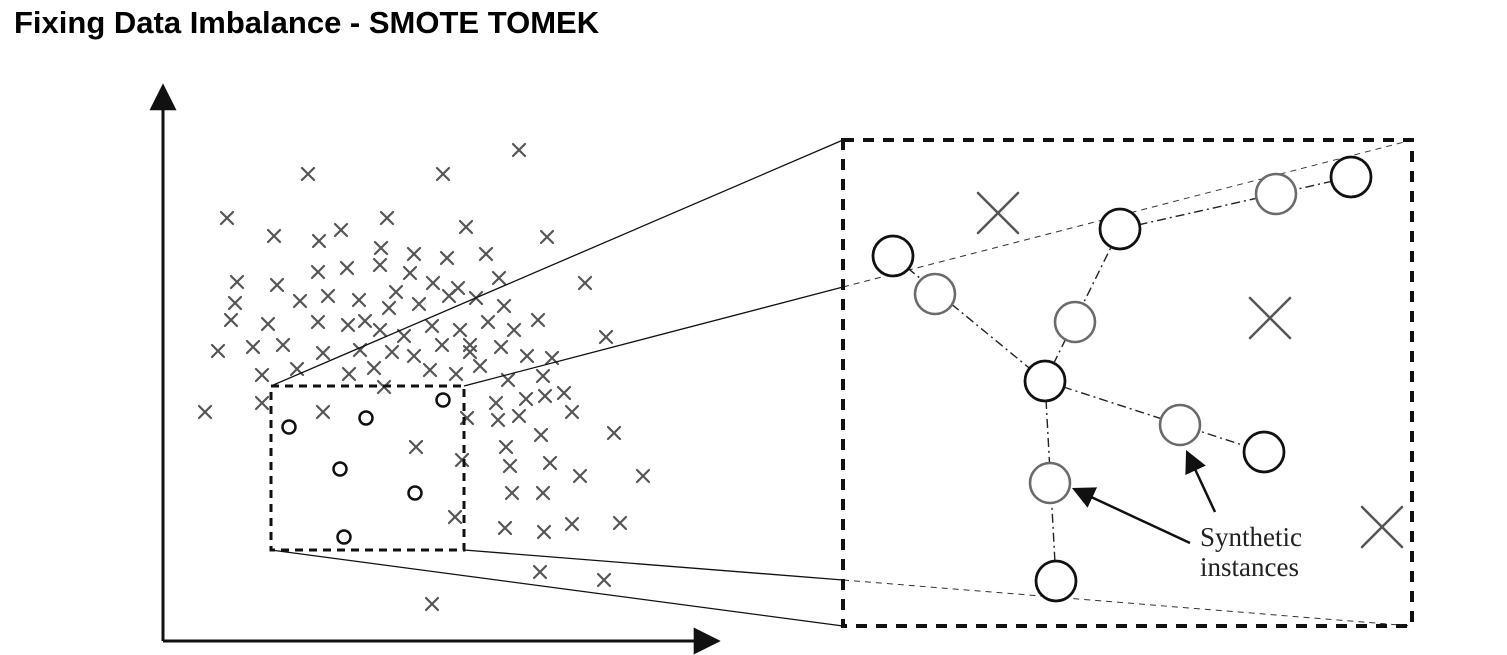 This screenshot has width=1507, height=655. Describe the element at coordinates (297, 369) in the screenshot. I see `majority-point-58-stroke-b` at that location.